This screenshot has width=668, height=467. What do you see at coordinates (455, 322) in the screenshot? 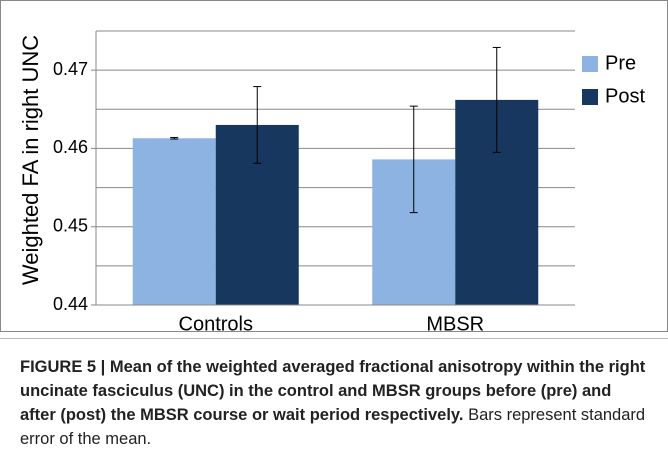
I see `x-tick-label: MBSR` at bounding box center [455, 322].